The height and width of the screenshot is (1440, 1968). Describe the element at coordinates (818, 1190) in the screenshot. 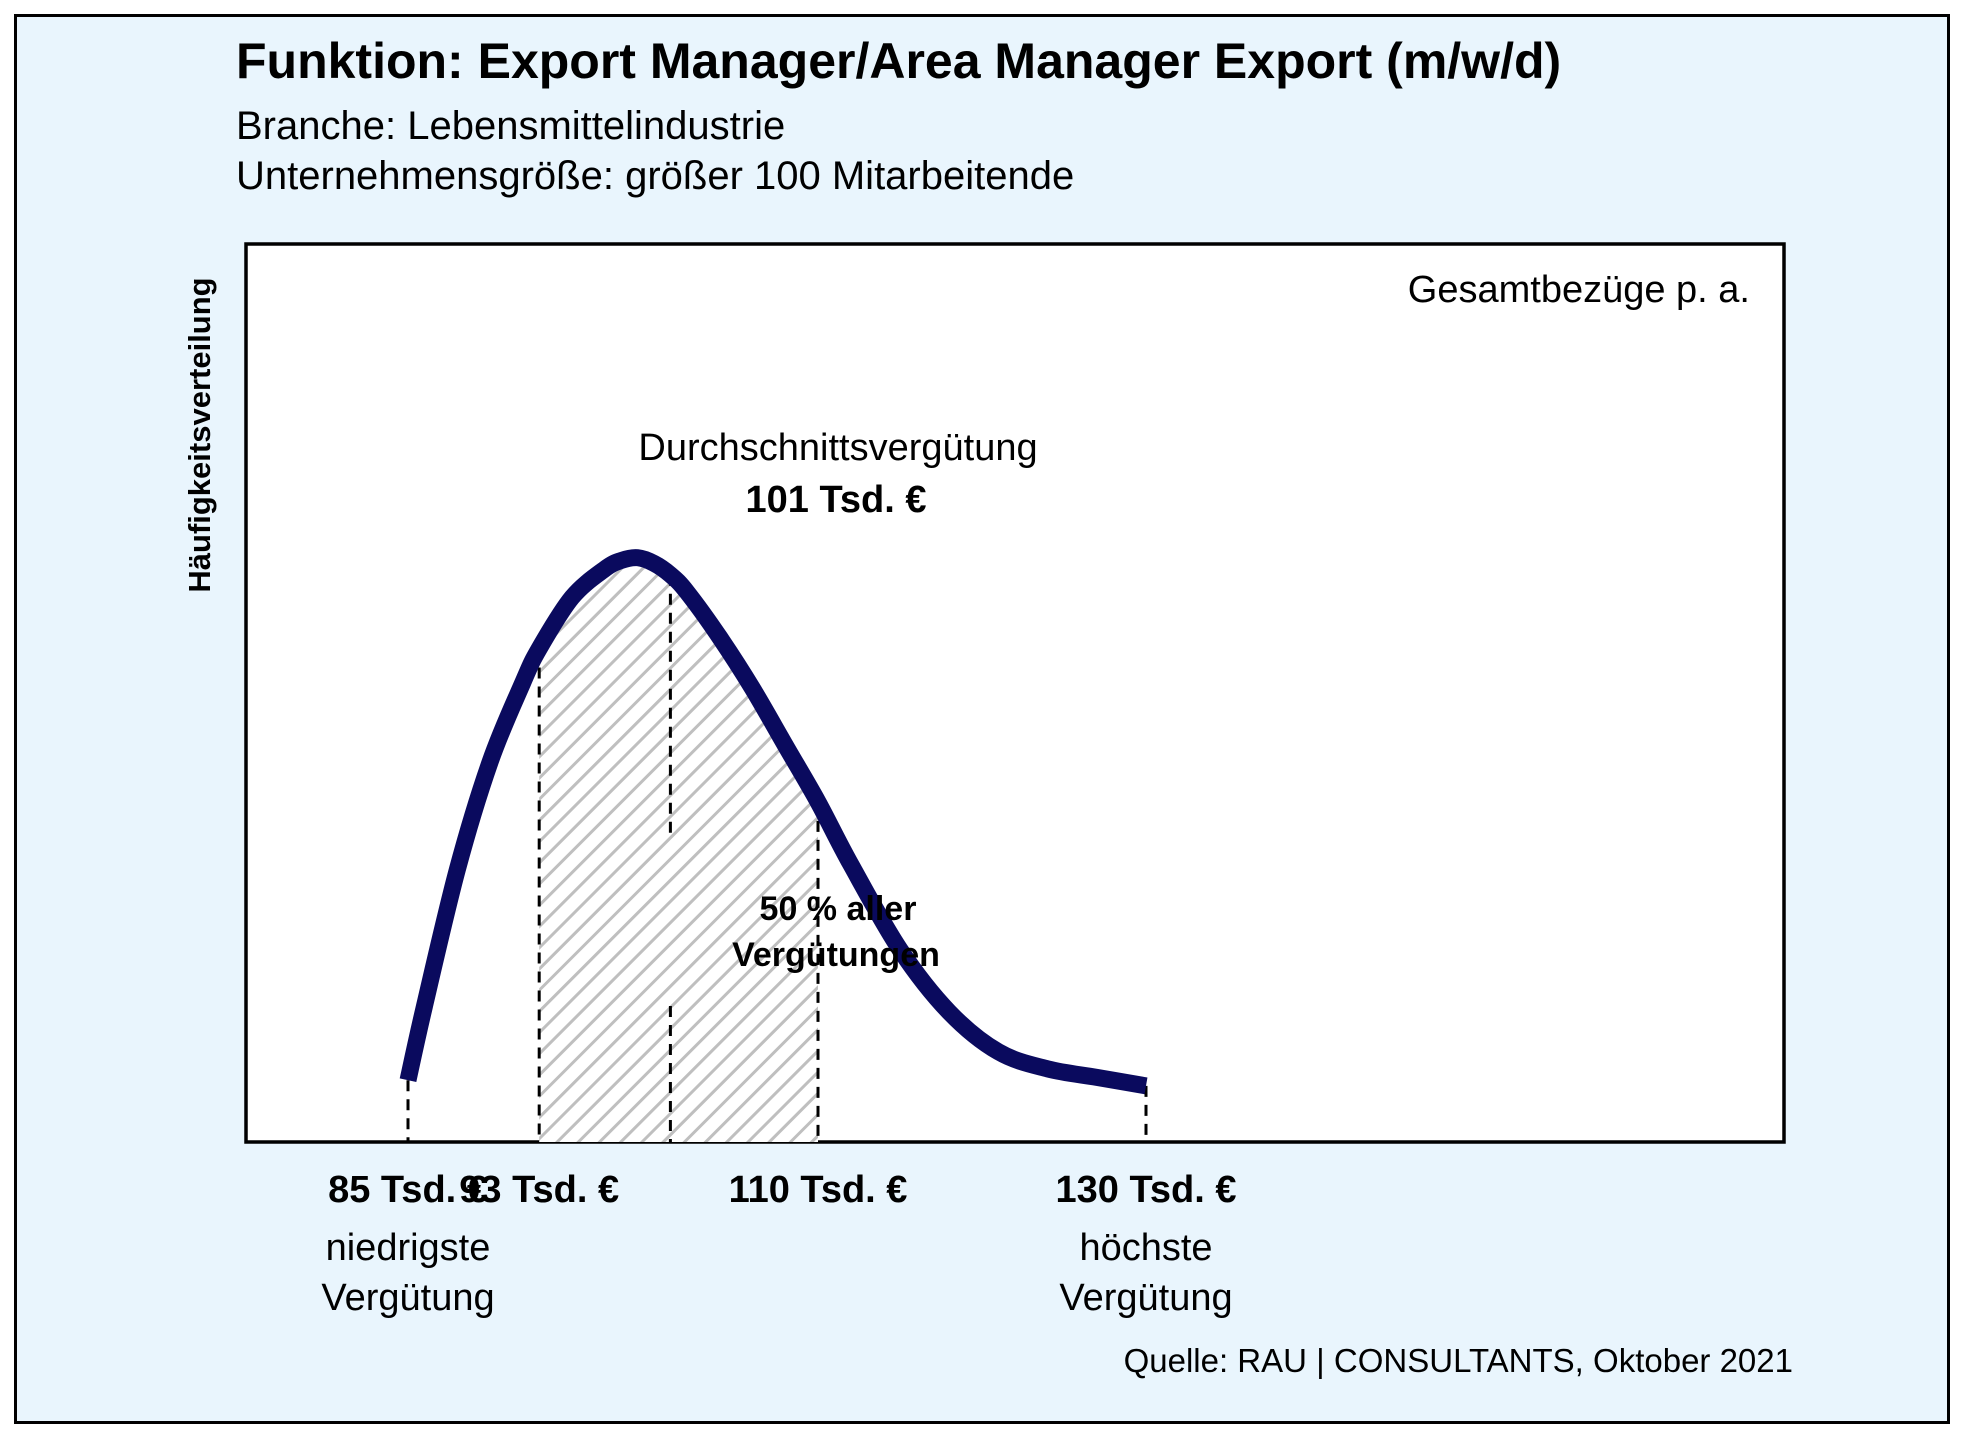

I see `x-tick-label: 110 Tsd. €` at that location.